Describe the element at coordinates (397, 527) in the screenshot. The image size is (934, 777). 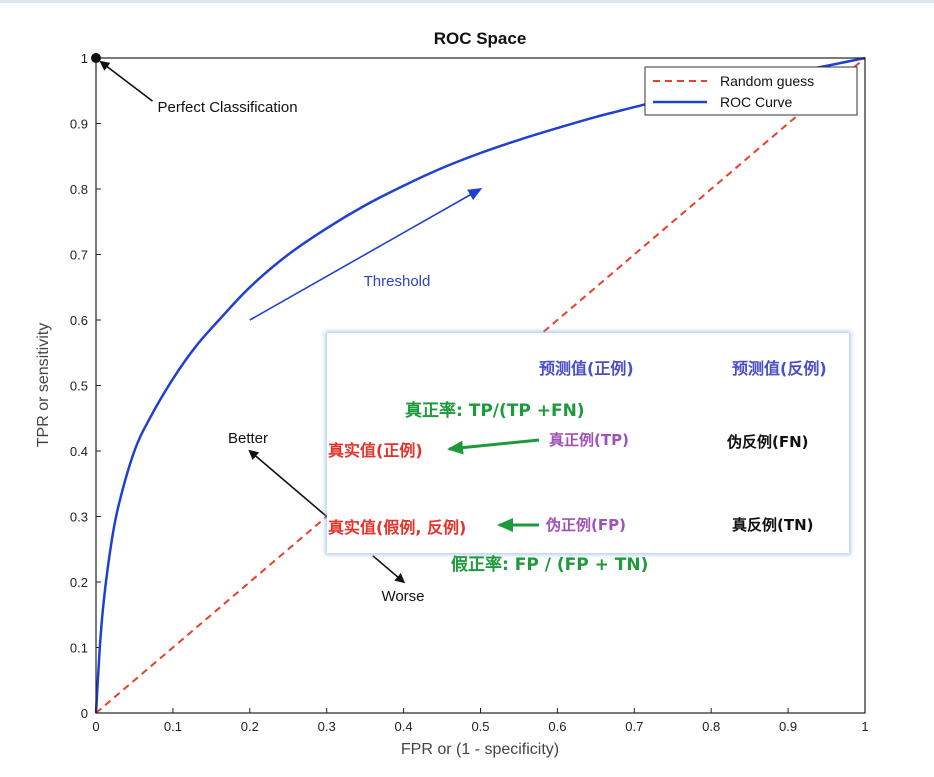
I see `row-header-actual-negative: 真实值(假例, 反例)` at that location.